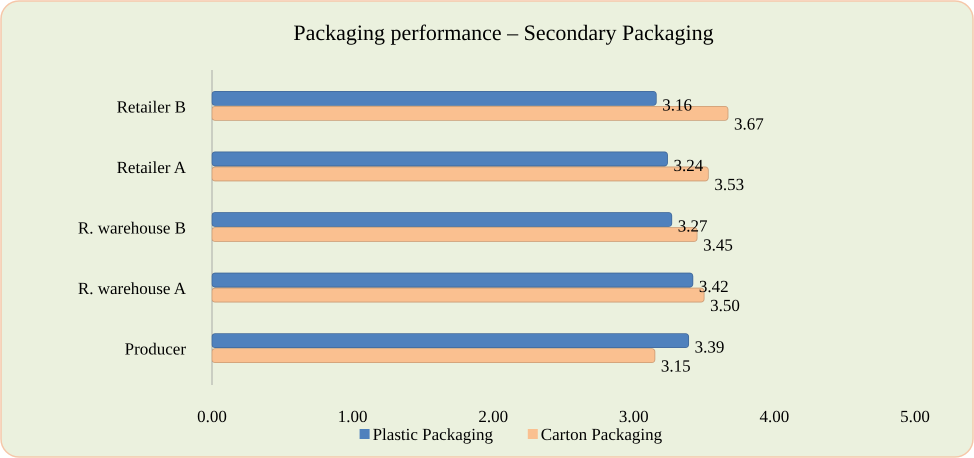 The height and width of the screenshot is (458, 974). What do you see at coordinates (151, 167) in the screenshot?
I see `y-tick-label: Retailer A` at bounding box center [151, 167].